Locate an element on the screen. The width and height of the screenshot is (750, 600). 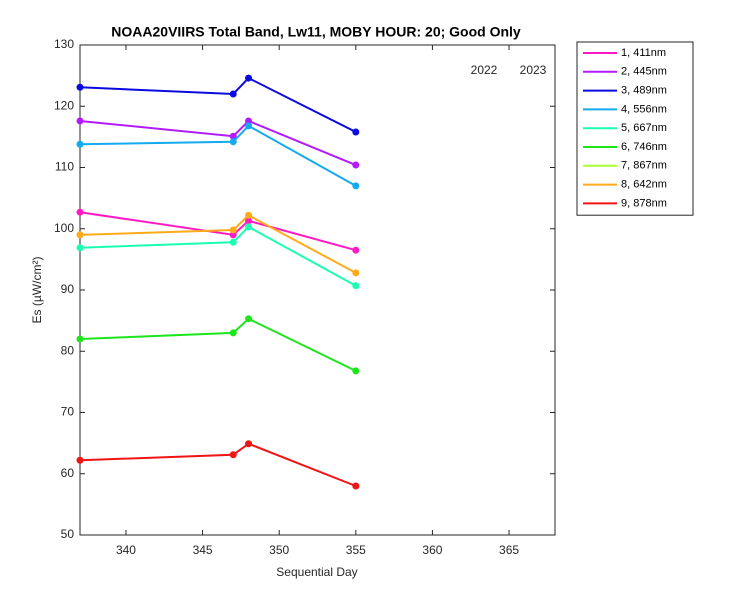
x-tick-label: 360 is located at coordinates (432, 550).